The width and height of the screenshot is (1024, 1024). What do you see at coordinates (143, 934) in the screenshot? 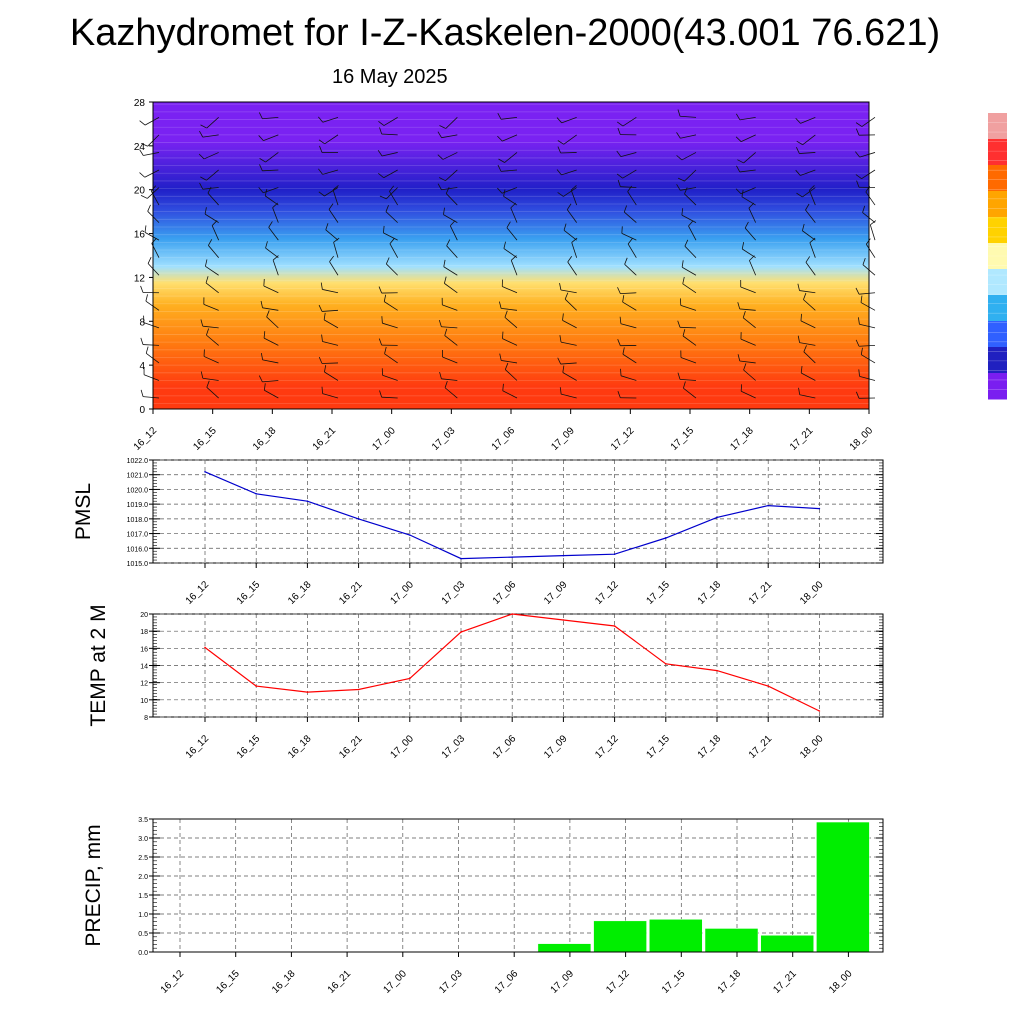
I see `y-tick-label: 0.5` at bounding box center [143, 934].